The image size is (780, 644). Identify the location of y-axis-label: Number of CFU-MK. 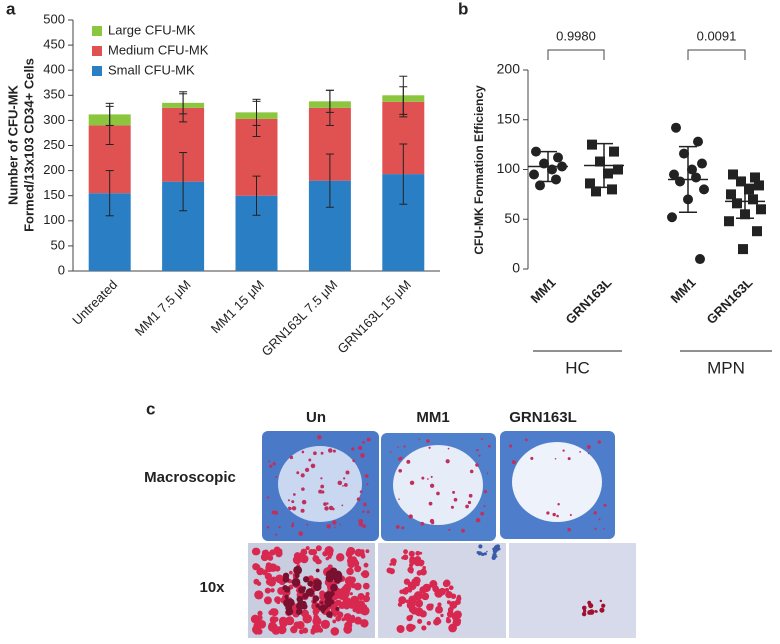
(12, 144).